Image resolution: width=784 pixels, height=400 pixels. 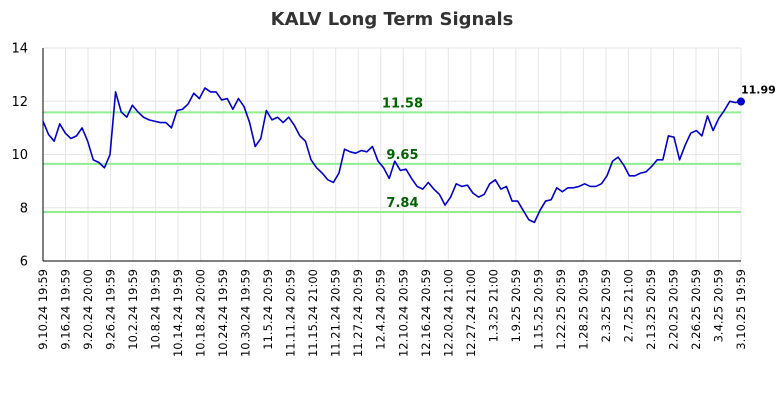 What do you see at coordinates (133, 309) in the screenshot?
I see `x-tick-label: 10.2.24 19:59` at bounding box center [133, 309].